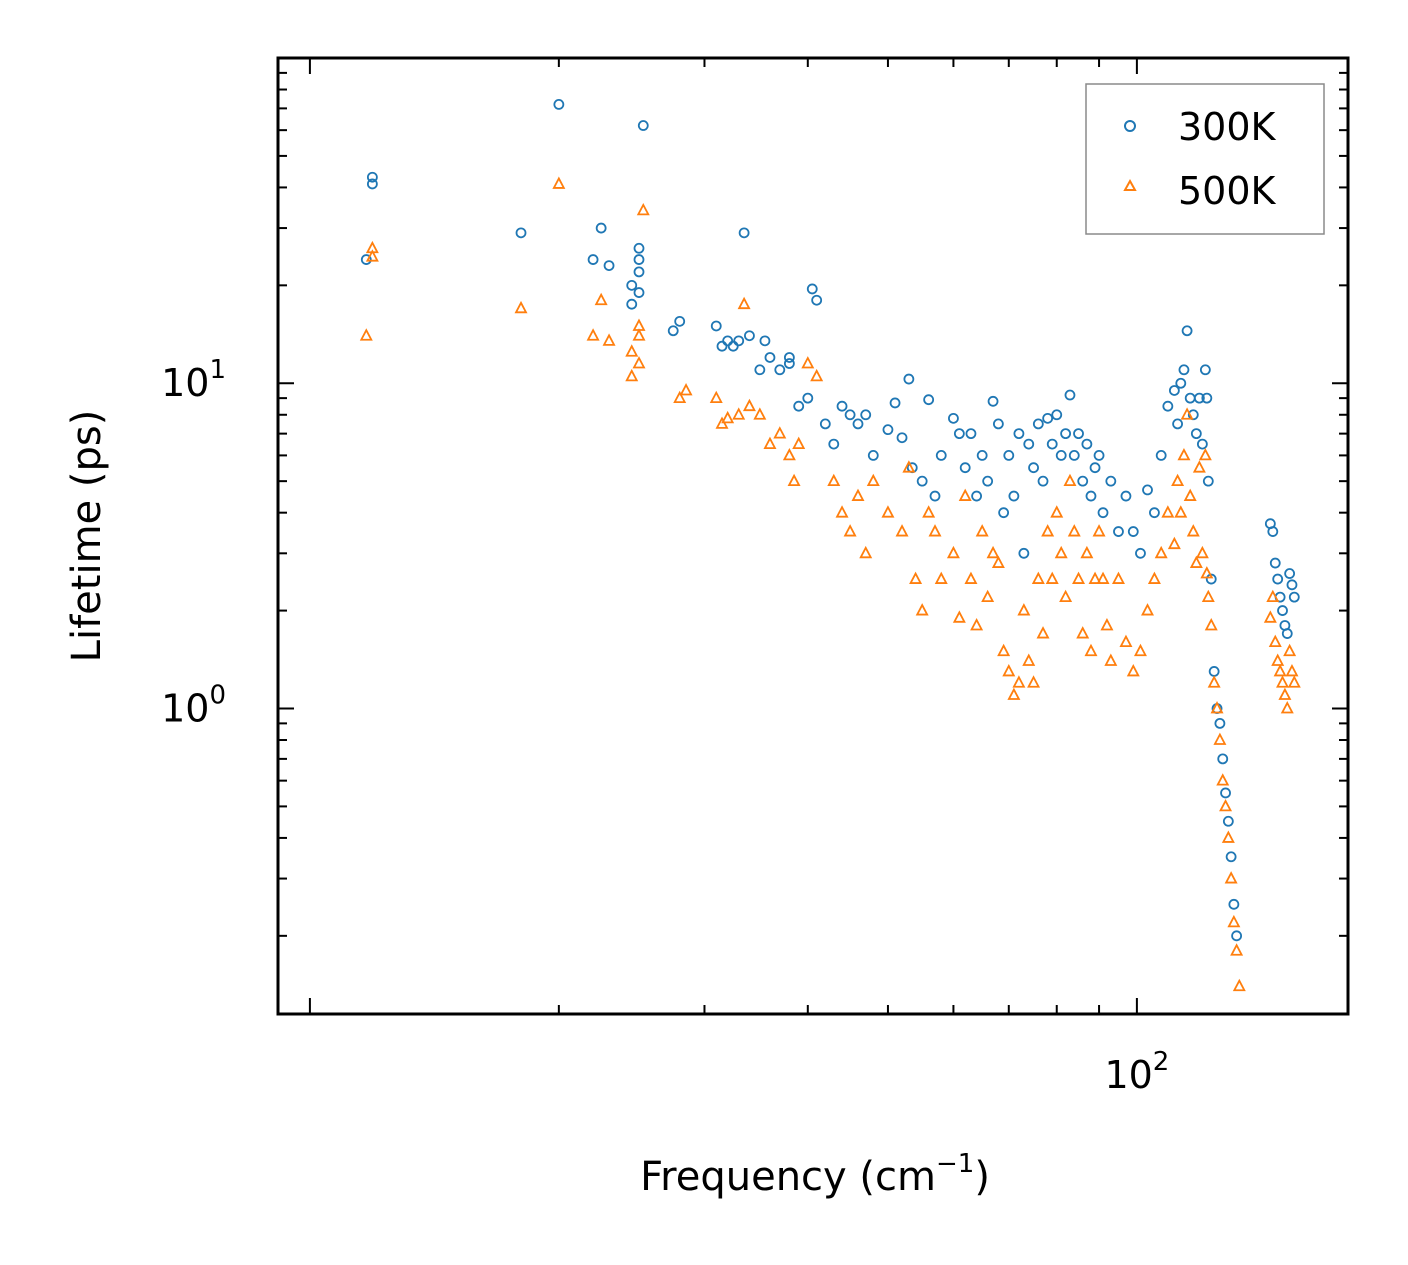 This screenshot has height=1265, width=1408. What do you see at coordinates (1227, 191) in the screenshot?
I see `legend-label-500k: 500K` at bounding box center [1227, 191].